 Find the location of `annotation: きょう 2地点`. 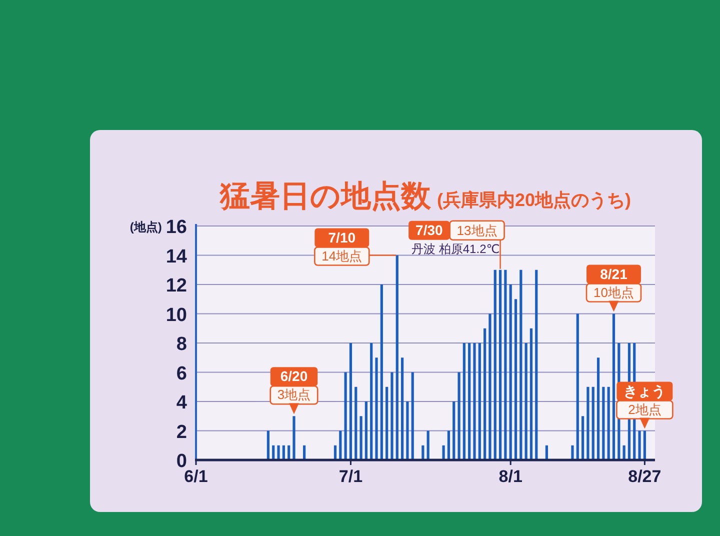

annotation: きょう 2地点 is located at coordinates (645, 399).